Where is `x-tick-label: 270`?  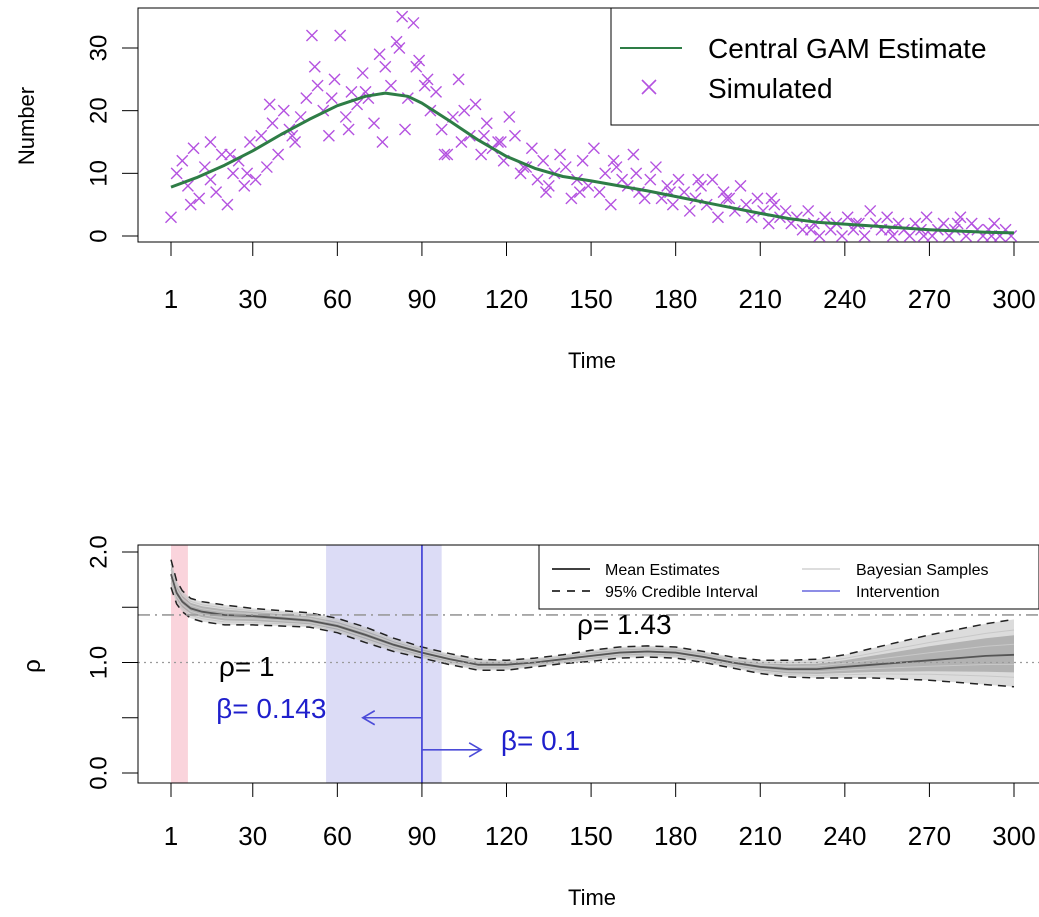 x-tick-label: 270 is located at coordinates (929, 299).